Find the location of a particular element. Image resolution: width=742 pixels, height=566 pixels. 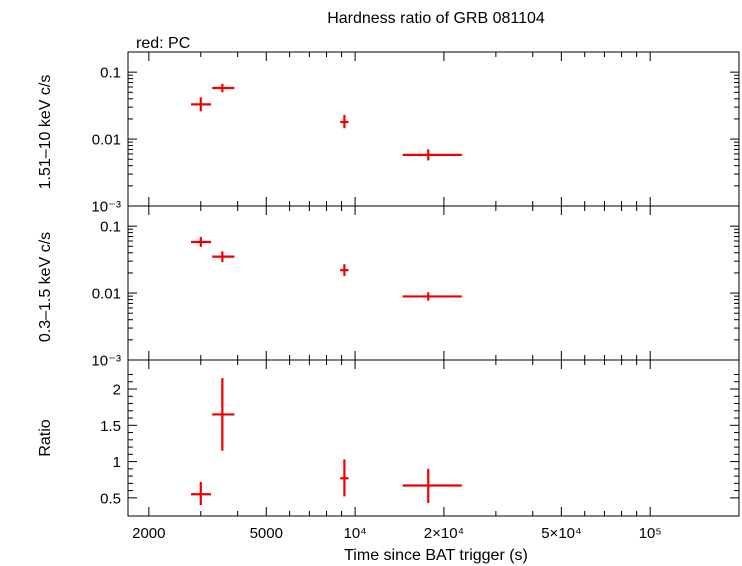

x-tick-label: 2×10⁴ is located at coordinates (444, 533).